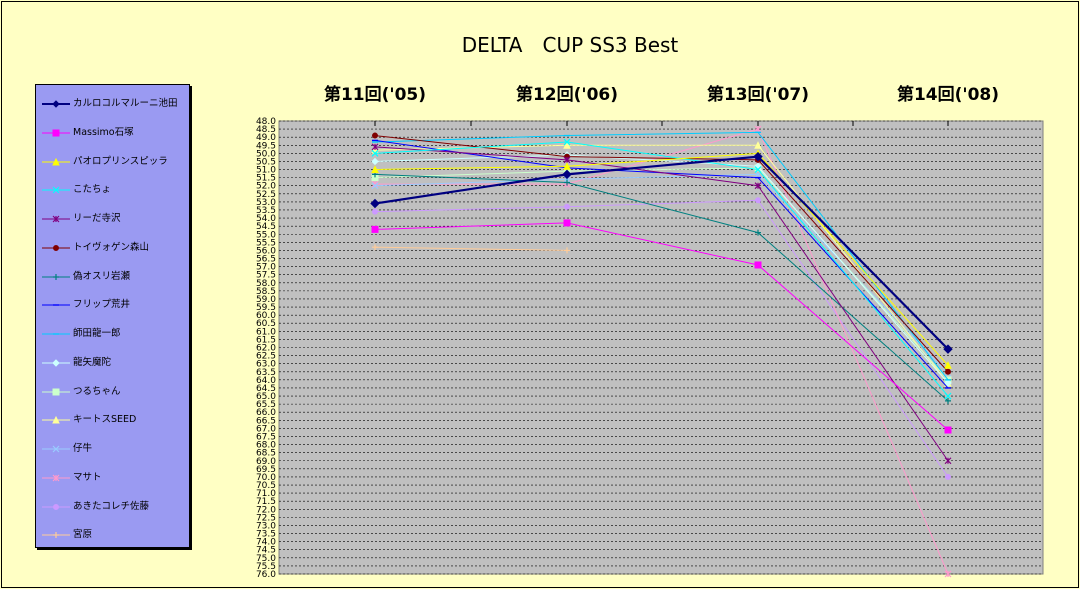 The height and width of the screenshot is (589, 1080). I want to click on y-tick-label: 50.5, so click(266, 162).